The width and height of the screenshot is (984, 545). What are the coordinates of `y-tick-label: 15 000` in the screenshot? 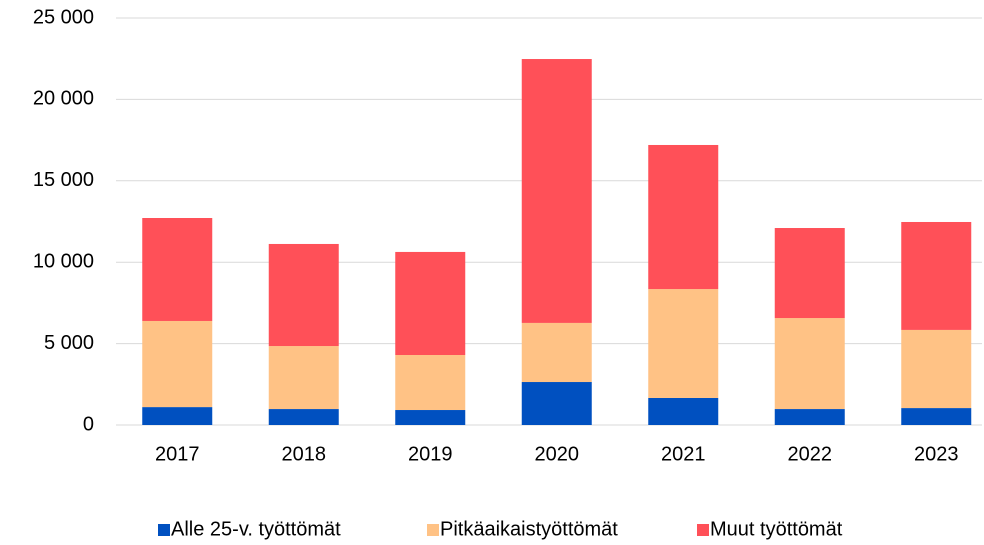 It's located at (63, 180).